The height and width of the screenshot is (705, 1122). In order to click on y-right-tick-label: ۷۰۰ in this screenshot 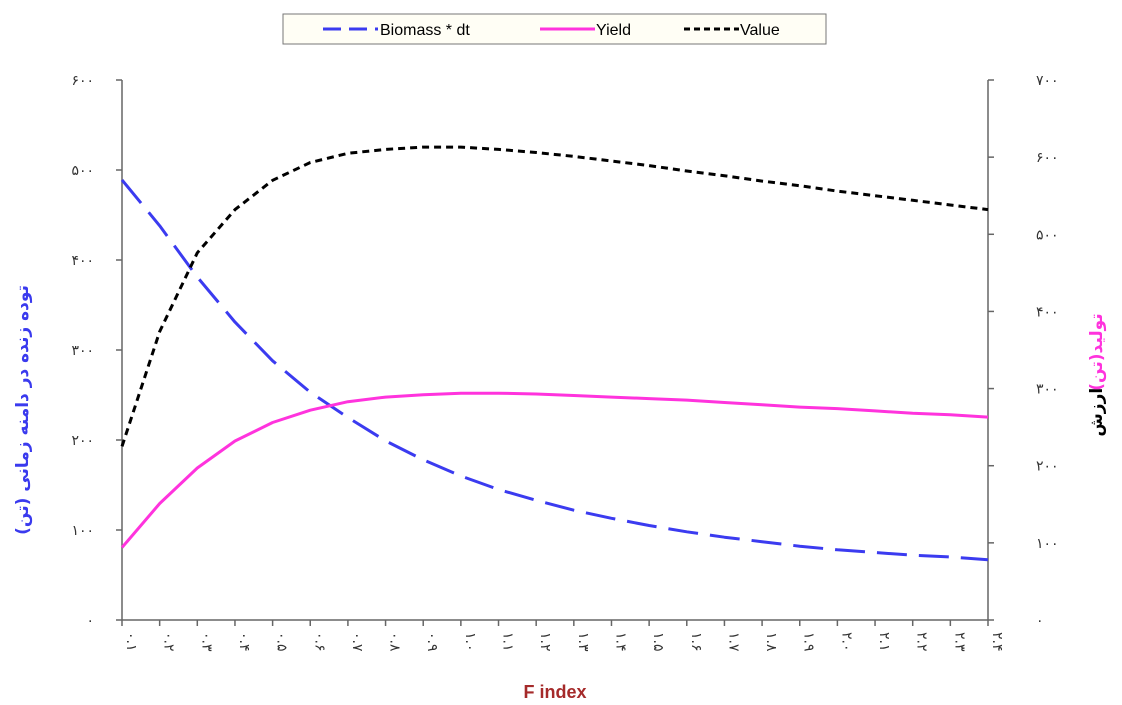, I will do `click(1047, 81)`.